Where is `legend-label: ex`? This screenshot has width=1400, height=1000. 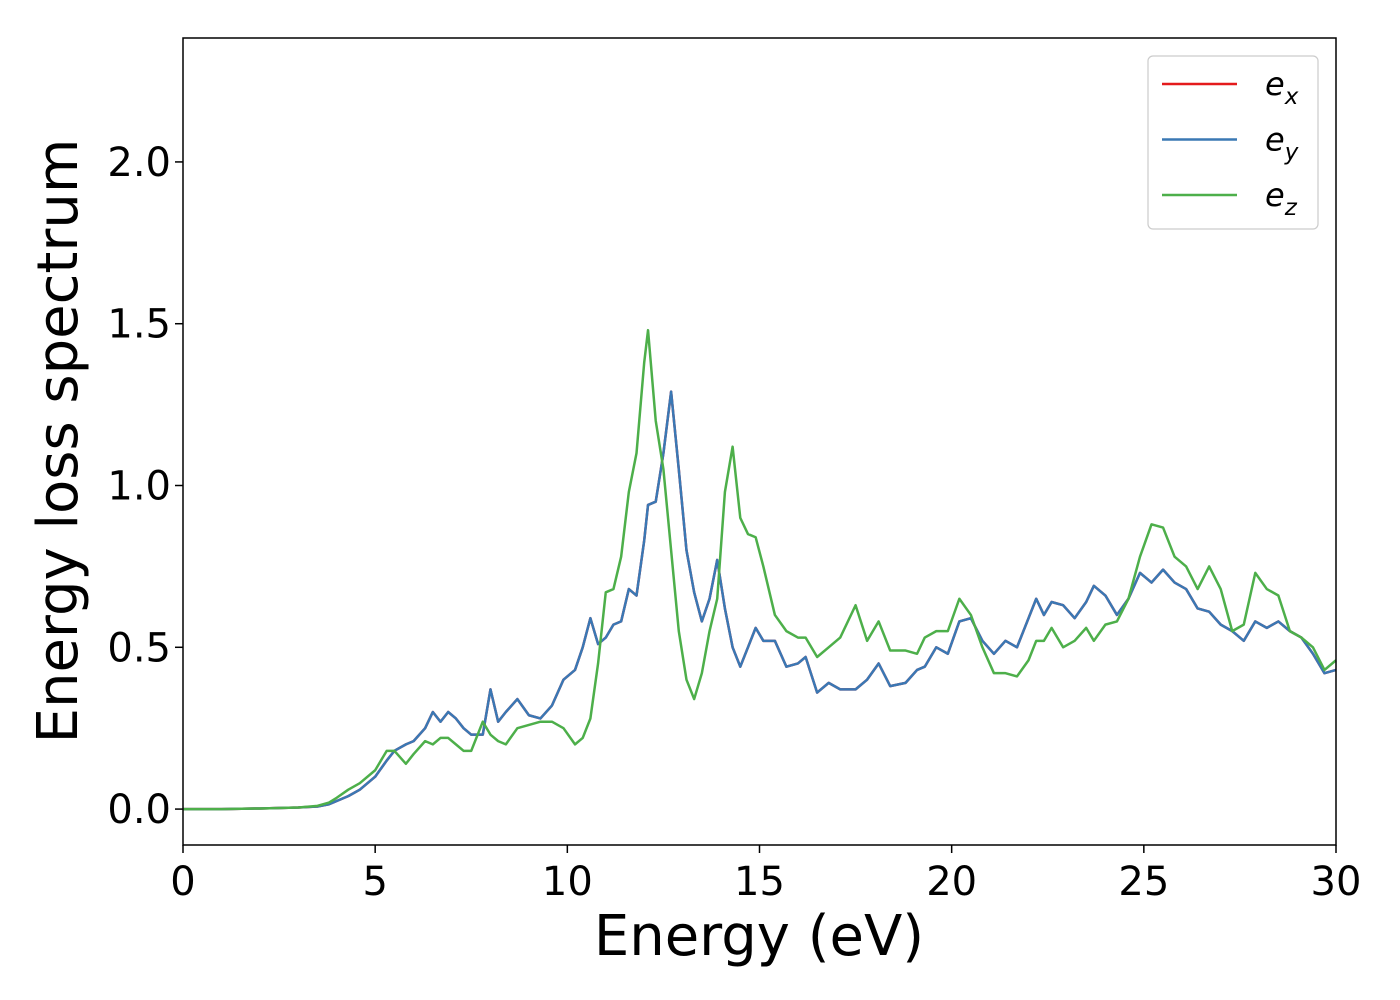 legend-label: ex is located at coordinates (1282, 87).